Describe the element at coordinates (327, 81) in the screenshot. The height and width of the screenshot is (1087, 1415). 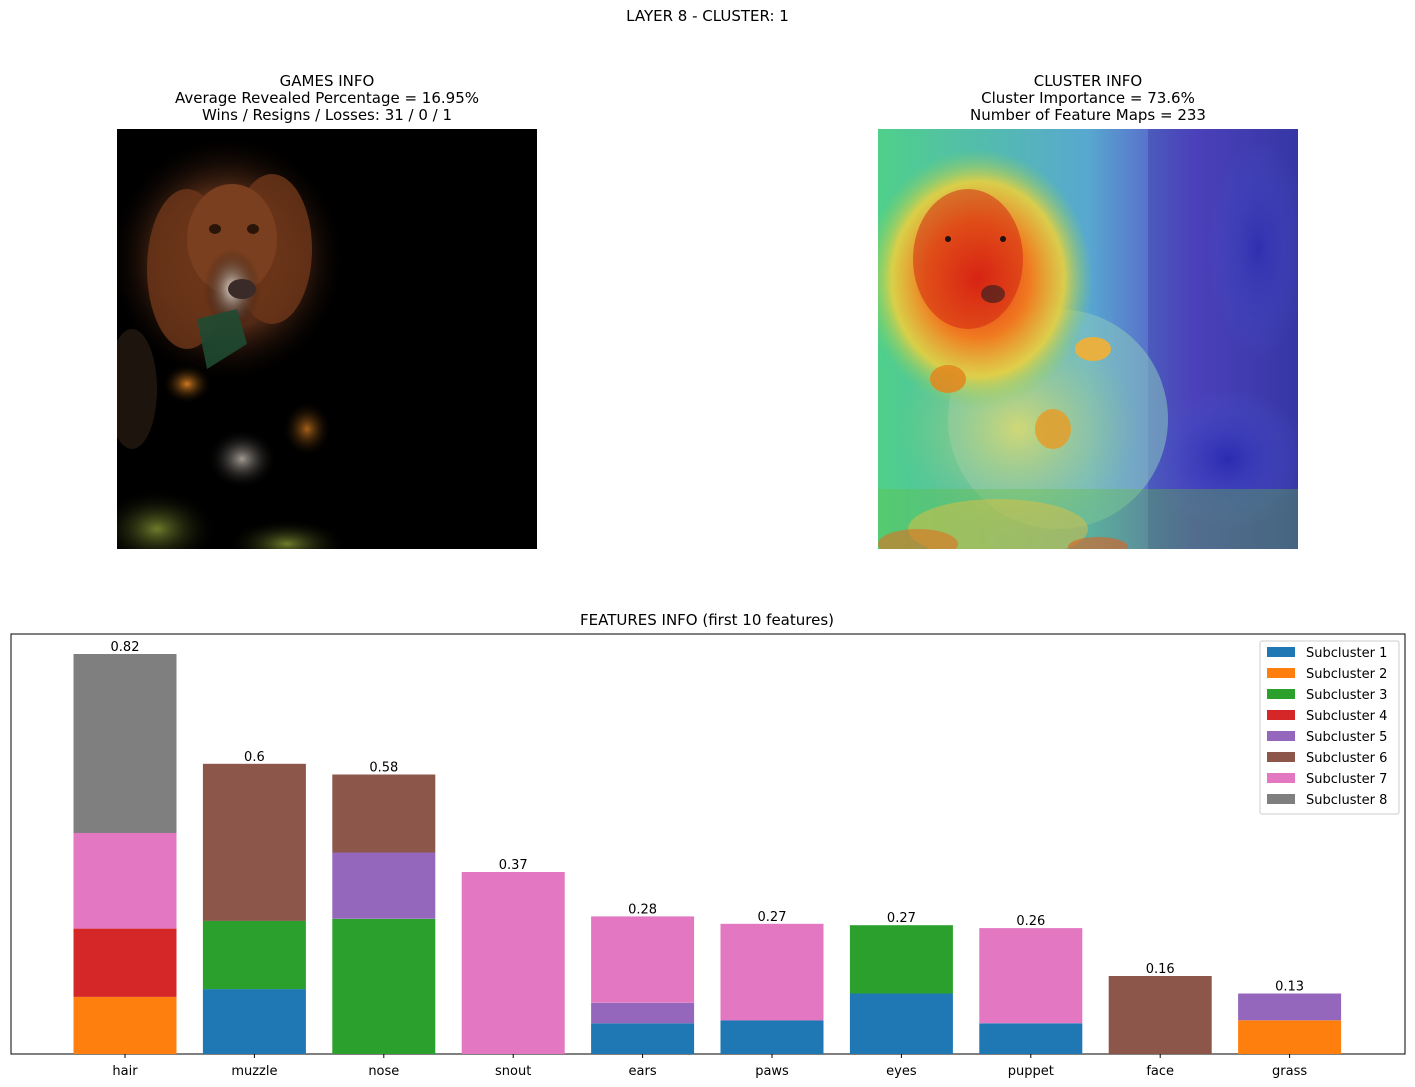
I see `games-info-heading: GAMES INFO` at that location.